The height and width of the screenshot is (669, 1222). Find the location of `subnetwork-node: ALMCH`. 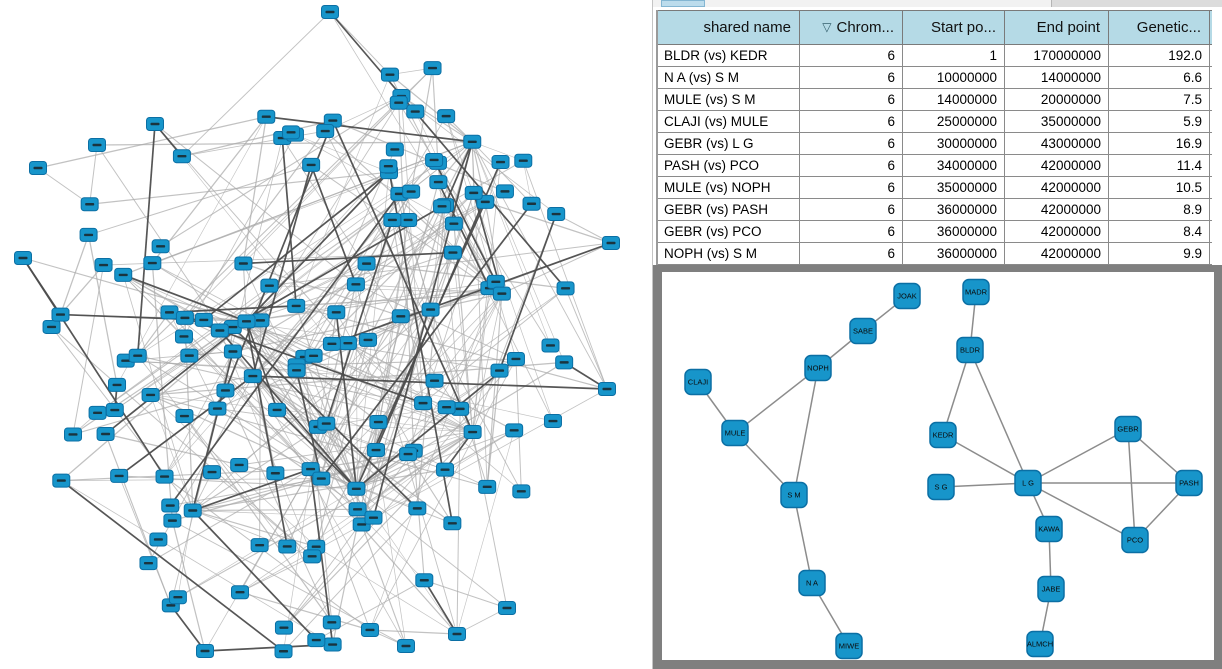

subnetwork-node: ALMCH is located at coordinates (1040, 644).